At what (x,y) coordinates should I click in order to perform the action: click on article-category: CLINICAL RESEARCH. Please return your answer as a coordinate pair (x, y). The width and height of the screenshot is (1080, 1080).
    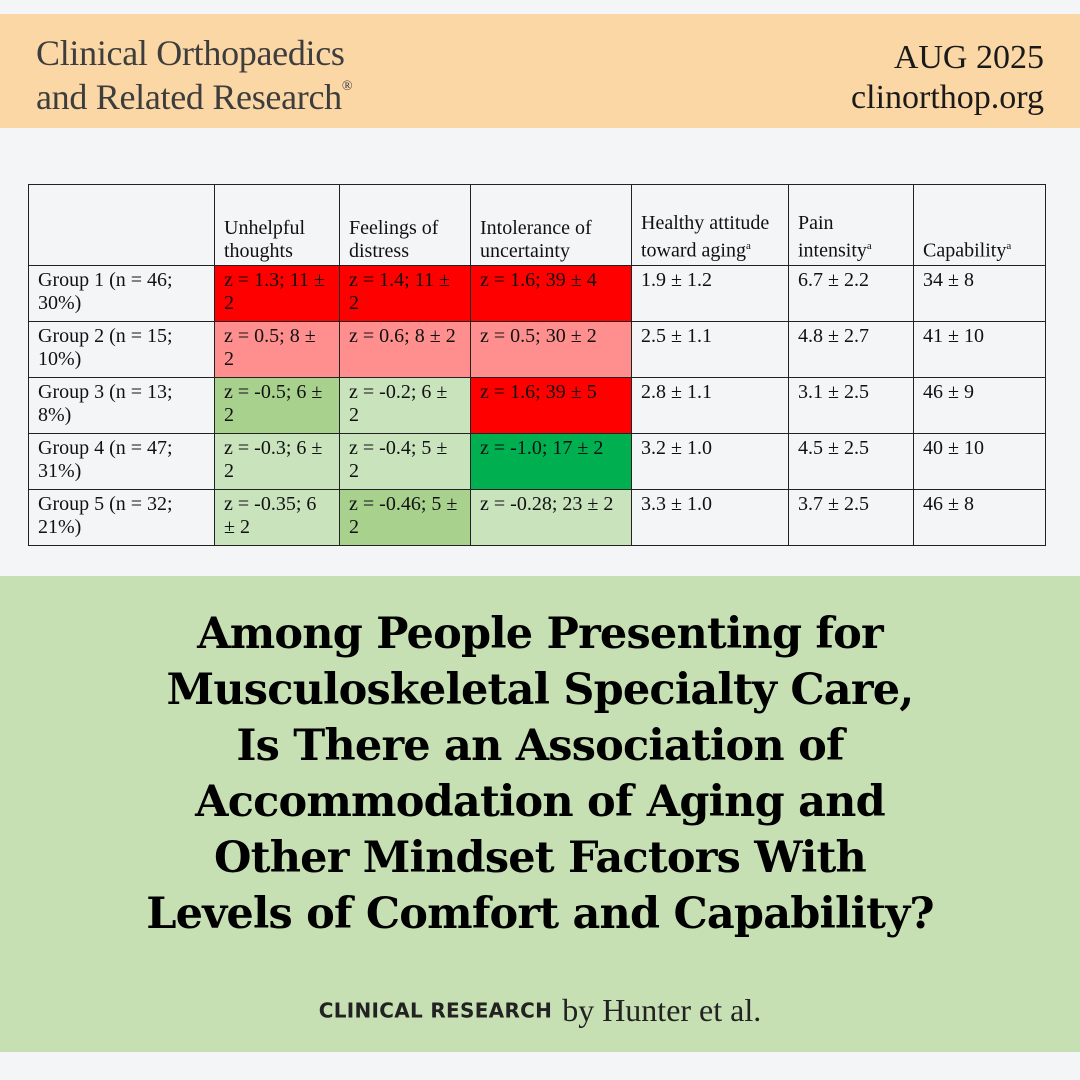
    Looking at the image, I should click on (435, 1010).